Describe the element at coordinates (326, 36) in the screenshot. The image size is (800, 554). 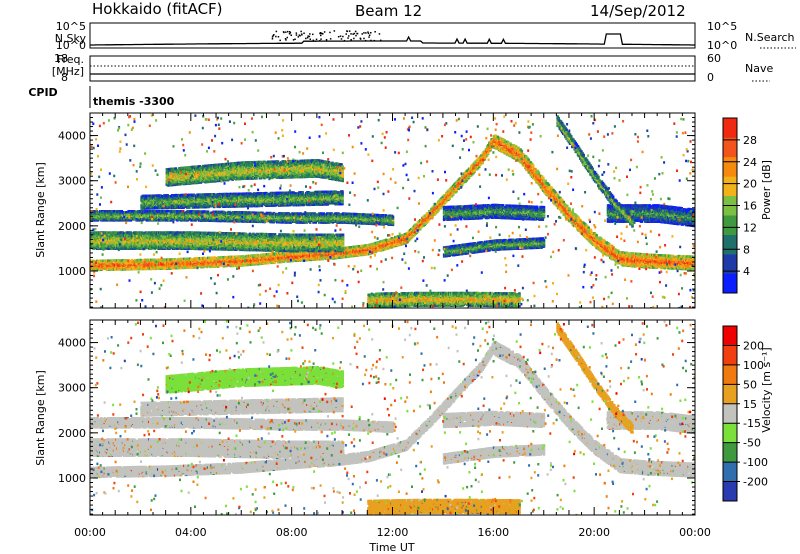
I see `nsky-dots` at that location.